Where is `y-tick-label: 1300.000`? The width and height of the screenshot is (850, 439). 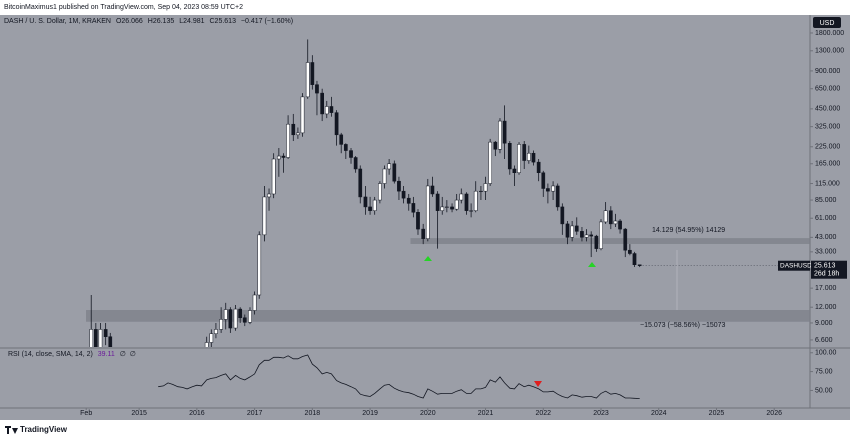
y-tick-label: 1300.000 is located at coordinates (829, 51).